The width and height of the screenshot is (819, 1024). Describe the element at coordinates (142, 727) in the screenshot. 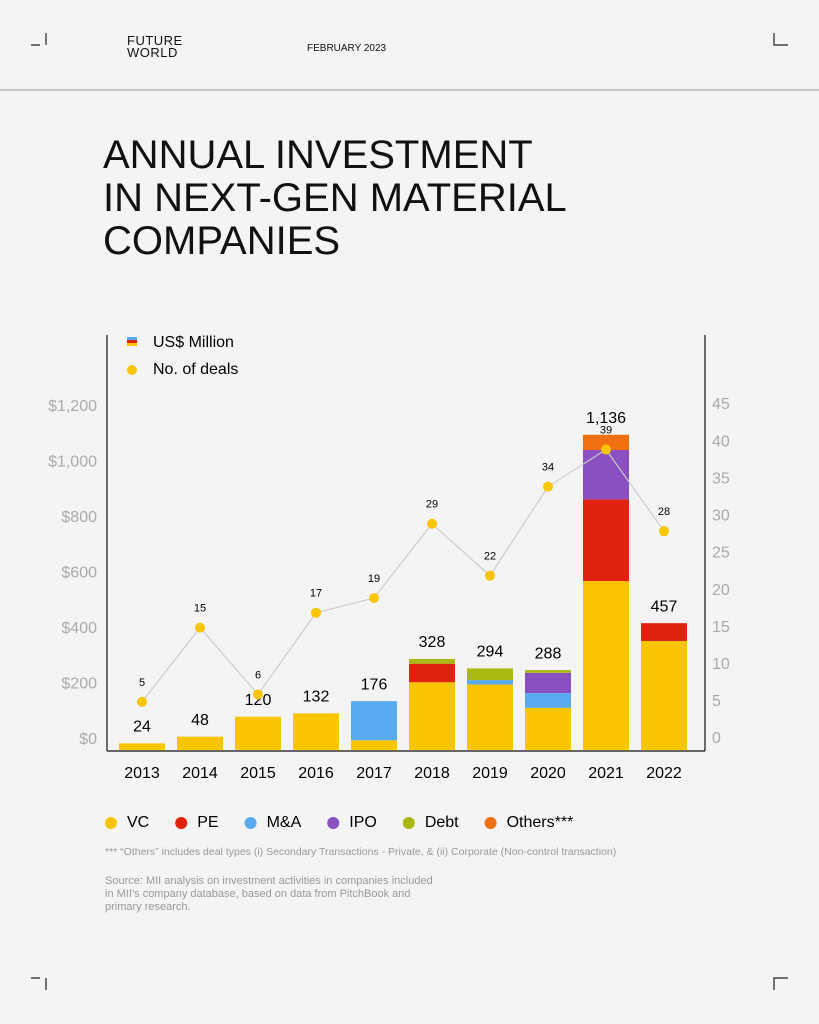

I see `total-label: 24` at that location.